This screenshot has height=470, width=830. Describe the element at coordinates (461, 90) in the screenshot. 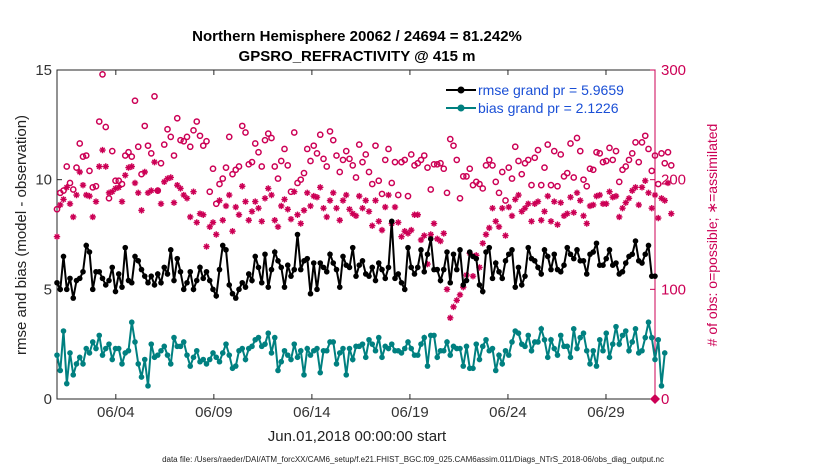

I see `legend-rmse-marker` at that location.